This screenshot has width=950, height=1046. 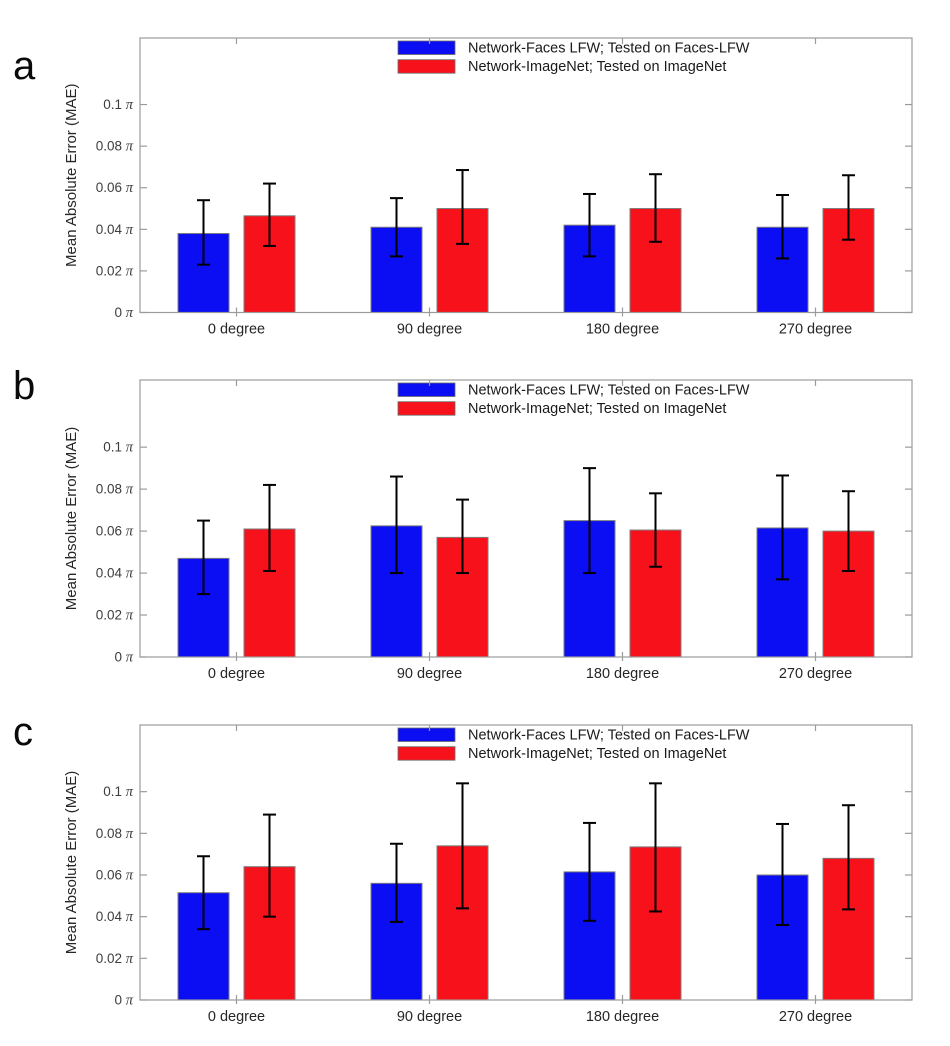 I want to click on panel-letter-a: a, so click(x=24, y=66).